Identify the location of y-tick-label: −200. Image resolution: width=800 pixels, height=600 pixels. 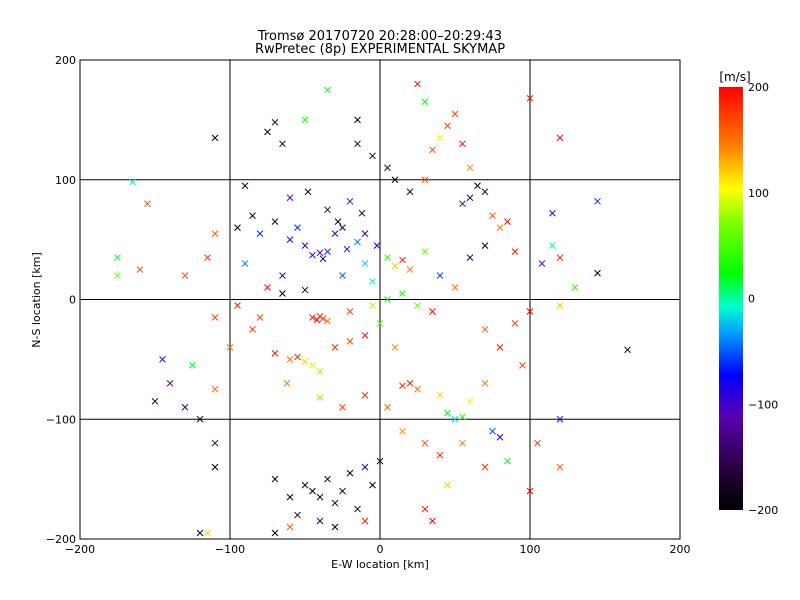
(61, 539).